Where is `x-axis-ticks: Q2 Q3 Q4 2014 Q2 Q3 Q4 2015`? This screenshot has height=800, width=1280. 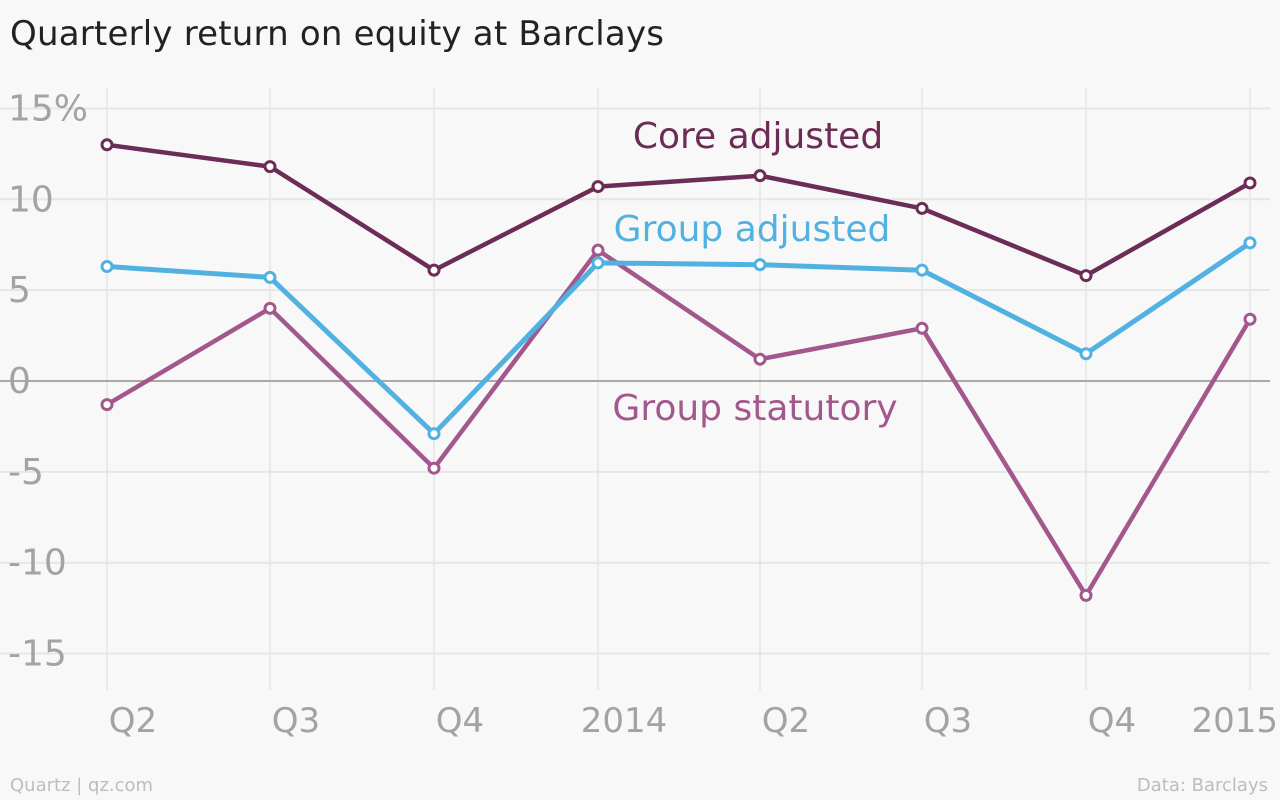 x-axis-ticks: Q2 Q3 Q4 2014 Q2 Q3 Q4 2015 is located at coordinates (693, 721).